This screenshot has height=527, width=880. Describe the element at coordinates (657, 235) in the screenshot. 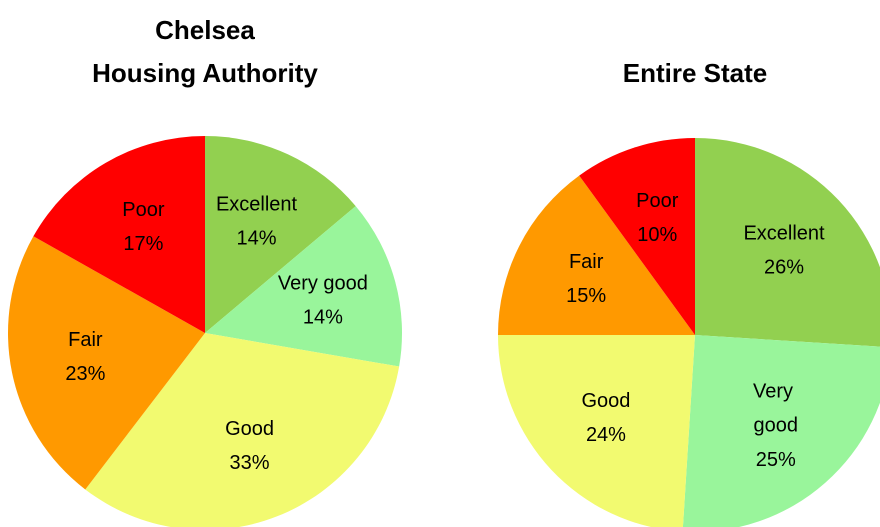

I see `slice-value-label: 10%` at that location.